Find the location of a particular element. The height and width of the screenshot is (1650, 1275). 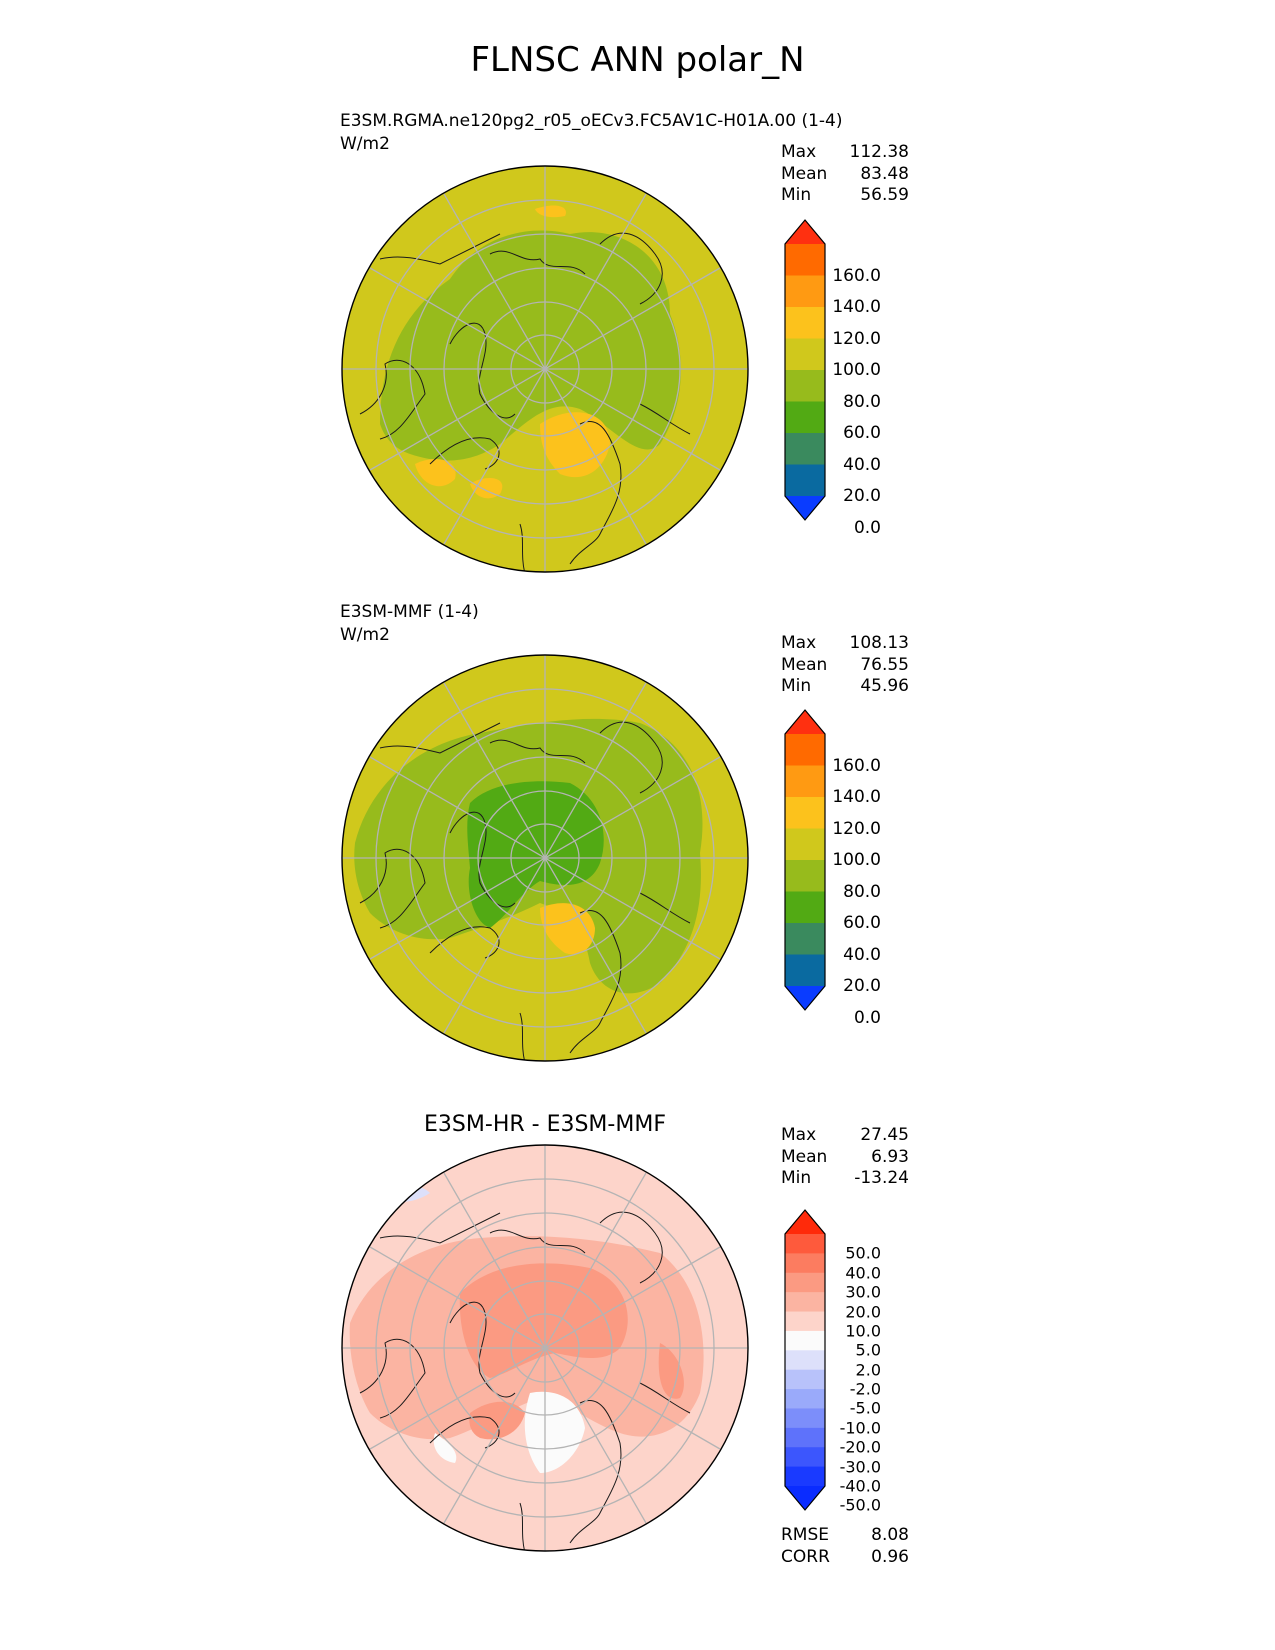

panel-3-stats: Max 27.45 Mean 6.93 Min -13.24 is located at coordinates (845, 1157).